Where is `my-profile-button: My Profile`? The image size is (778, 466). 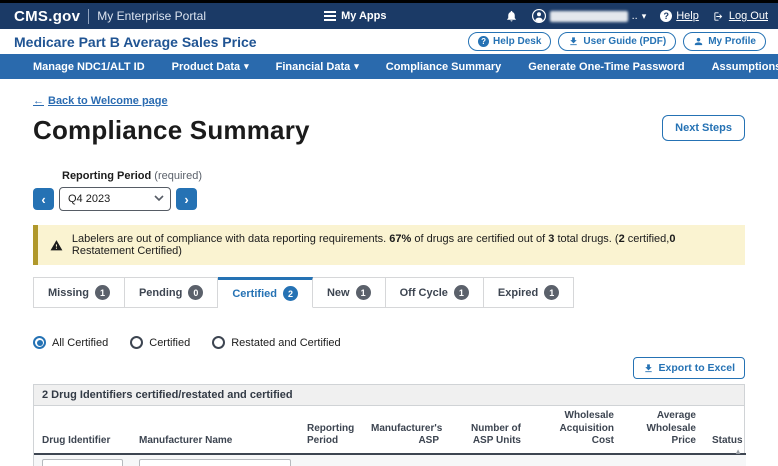 my-profile-button: My Profile is located at coordinates (724, 41).